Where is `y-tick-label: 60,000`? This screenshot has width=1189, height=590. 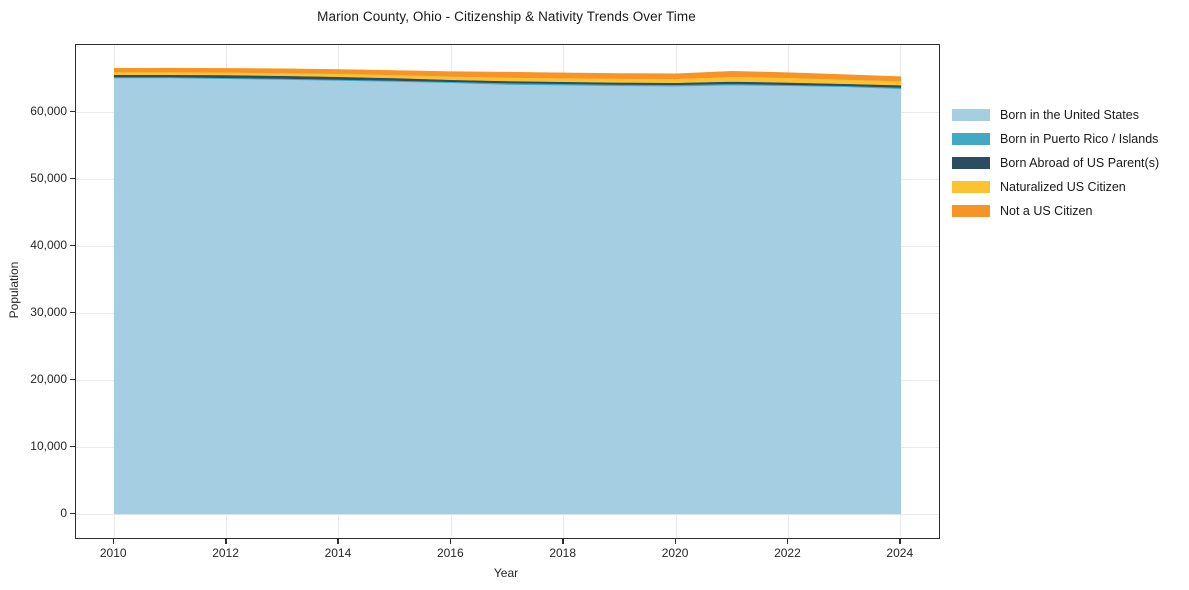
y-tick-label: 60,000 is located at coordinates (48, 111).